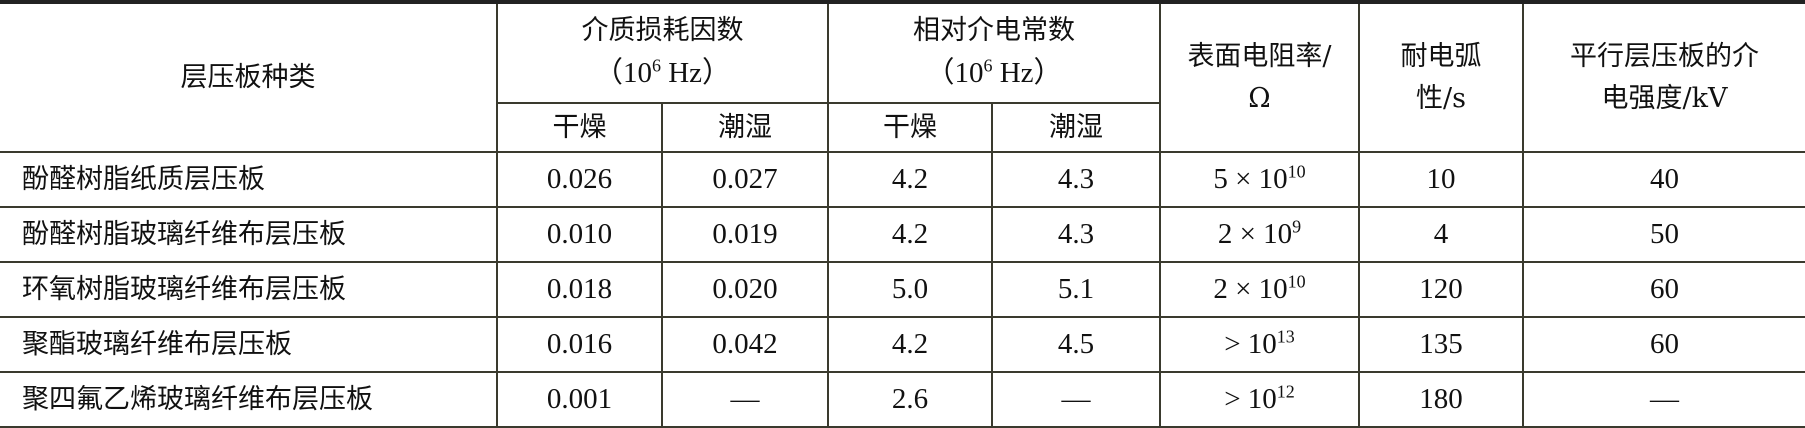  Describe the element at coordinates (1441, 344) in the screenshot. I see `arc-resistance-cell: 135` at that location.